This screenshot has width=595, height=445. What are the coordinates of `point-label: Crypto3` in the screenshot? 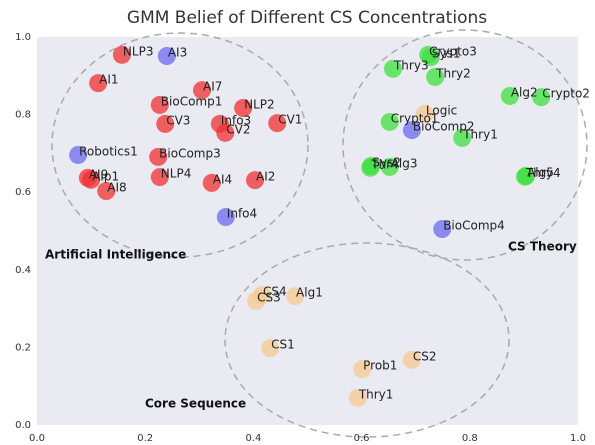 It's located at (453, 51).